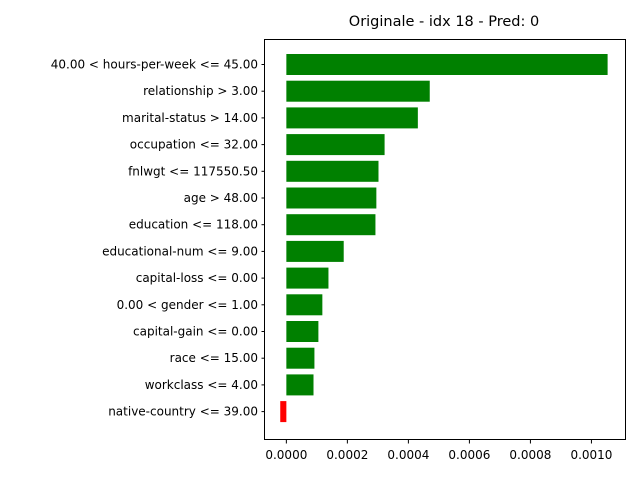 Image resolution: width=640 pixels, height=480 pixels. I want to click on x-tick-label-3: 0.0006, so click(469, 455).